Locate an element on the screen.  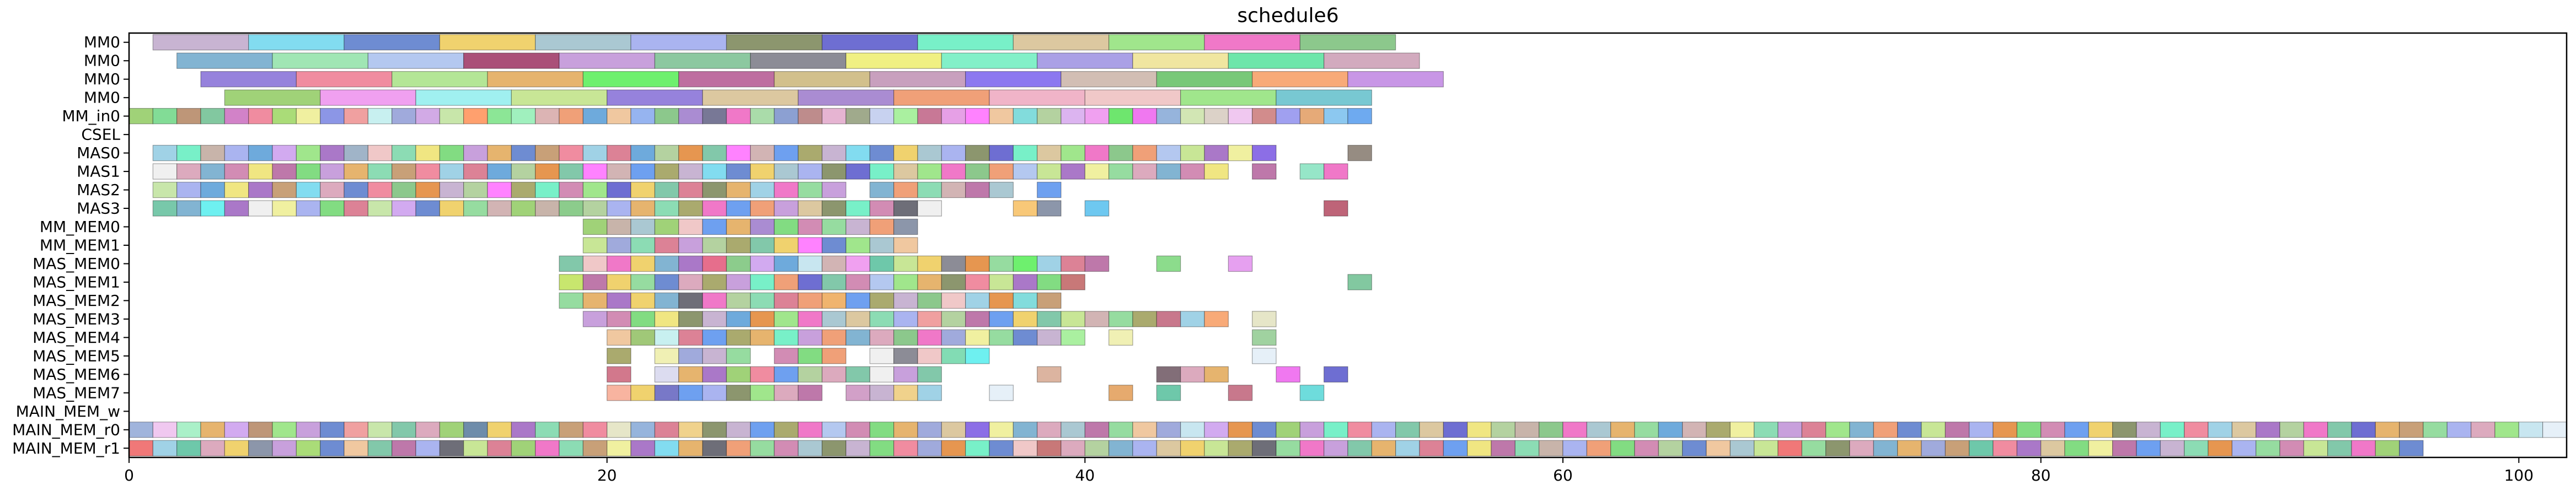
row-label: MAS3 is located at coordinates (98, 209).